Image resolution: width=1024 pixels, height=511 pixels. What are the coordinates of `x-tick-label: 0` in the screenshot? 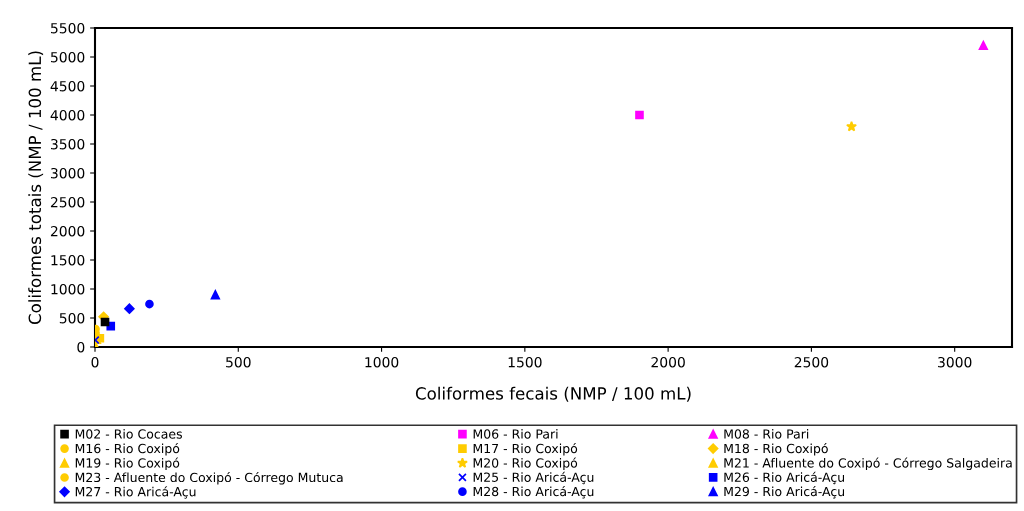 It's located at (95, 362).